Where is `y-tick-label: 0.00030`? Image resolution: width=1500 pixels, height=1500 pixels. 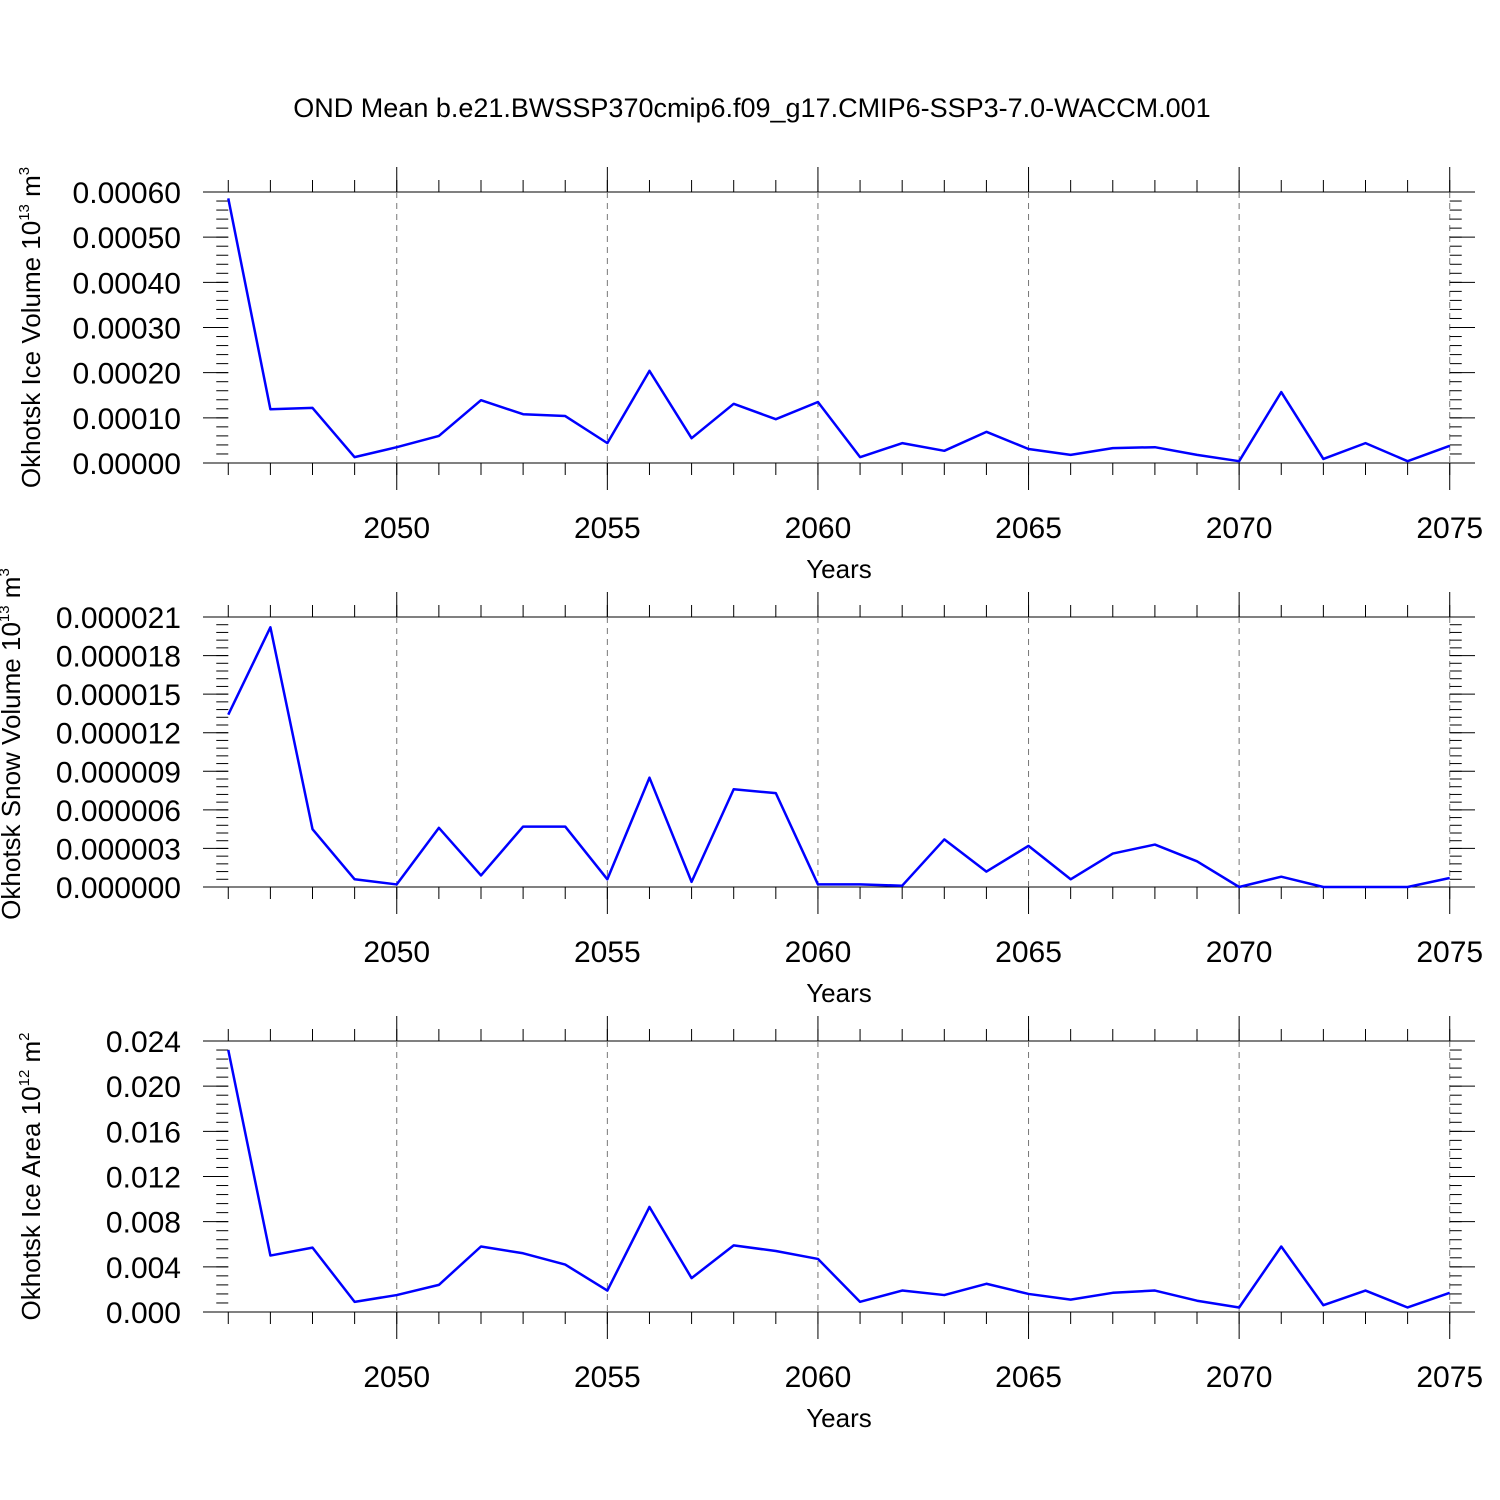 y-tick-label: 0.00030 is located at coordinates (127, 329).